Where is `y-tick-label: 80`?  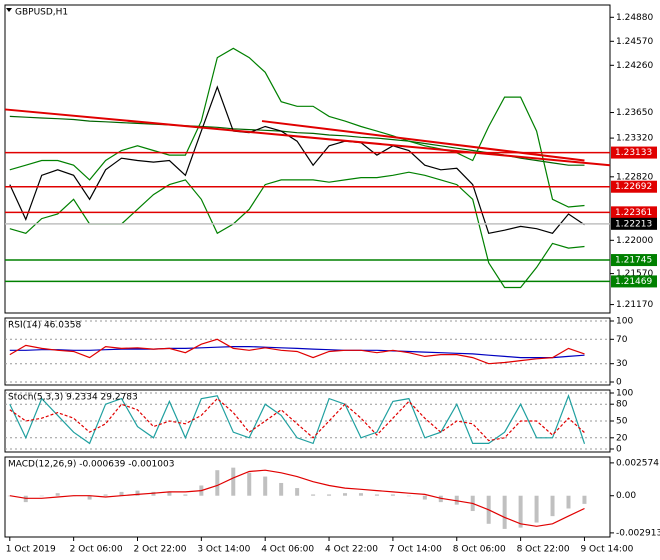
y-tick-label: 80 is located at coordinates (622, 405).